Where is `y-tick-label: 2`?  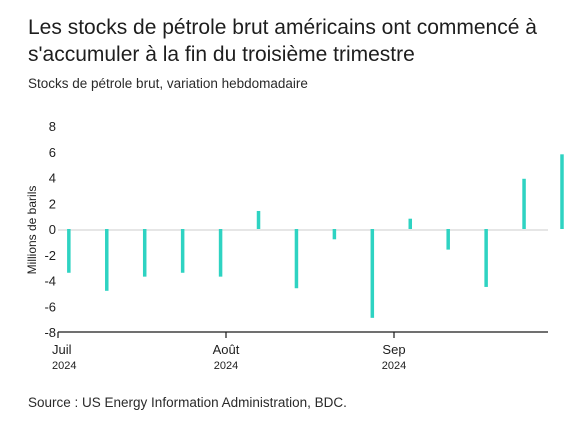
y-tick-label: 2 is located at coordinates (52, 203).